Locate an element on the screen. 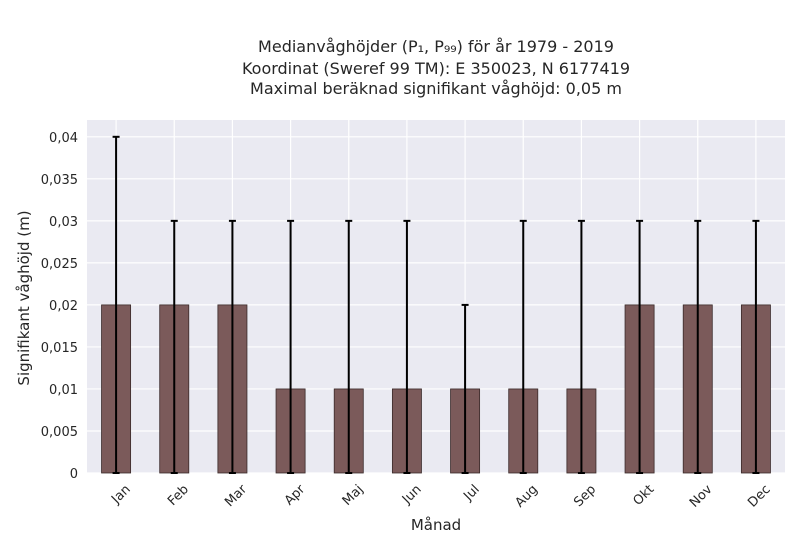  x-tick-labels: Jan Feb Mar Apr Maj Jun Jul Aug Sep Okt Nov Dec is located at coordinates (440, 496).